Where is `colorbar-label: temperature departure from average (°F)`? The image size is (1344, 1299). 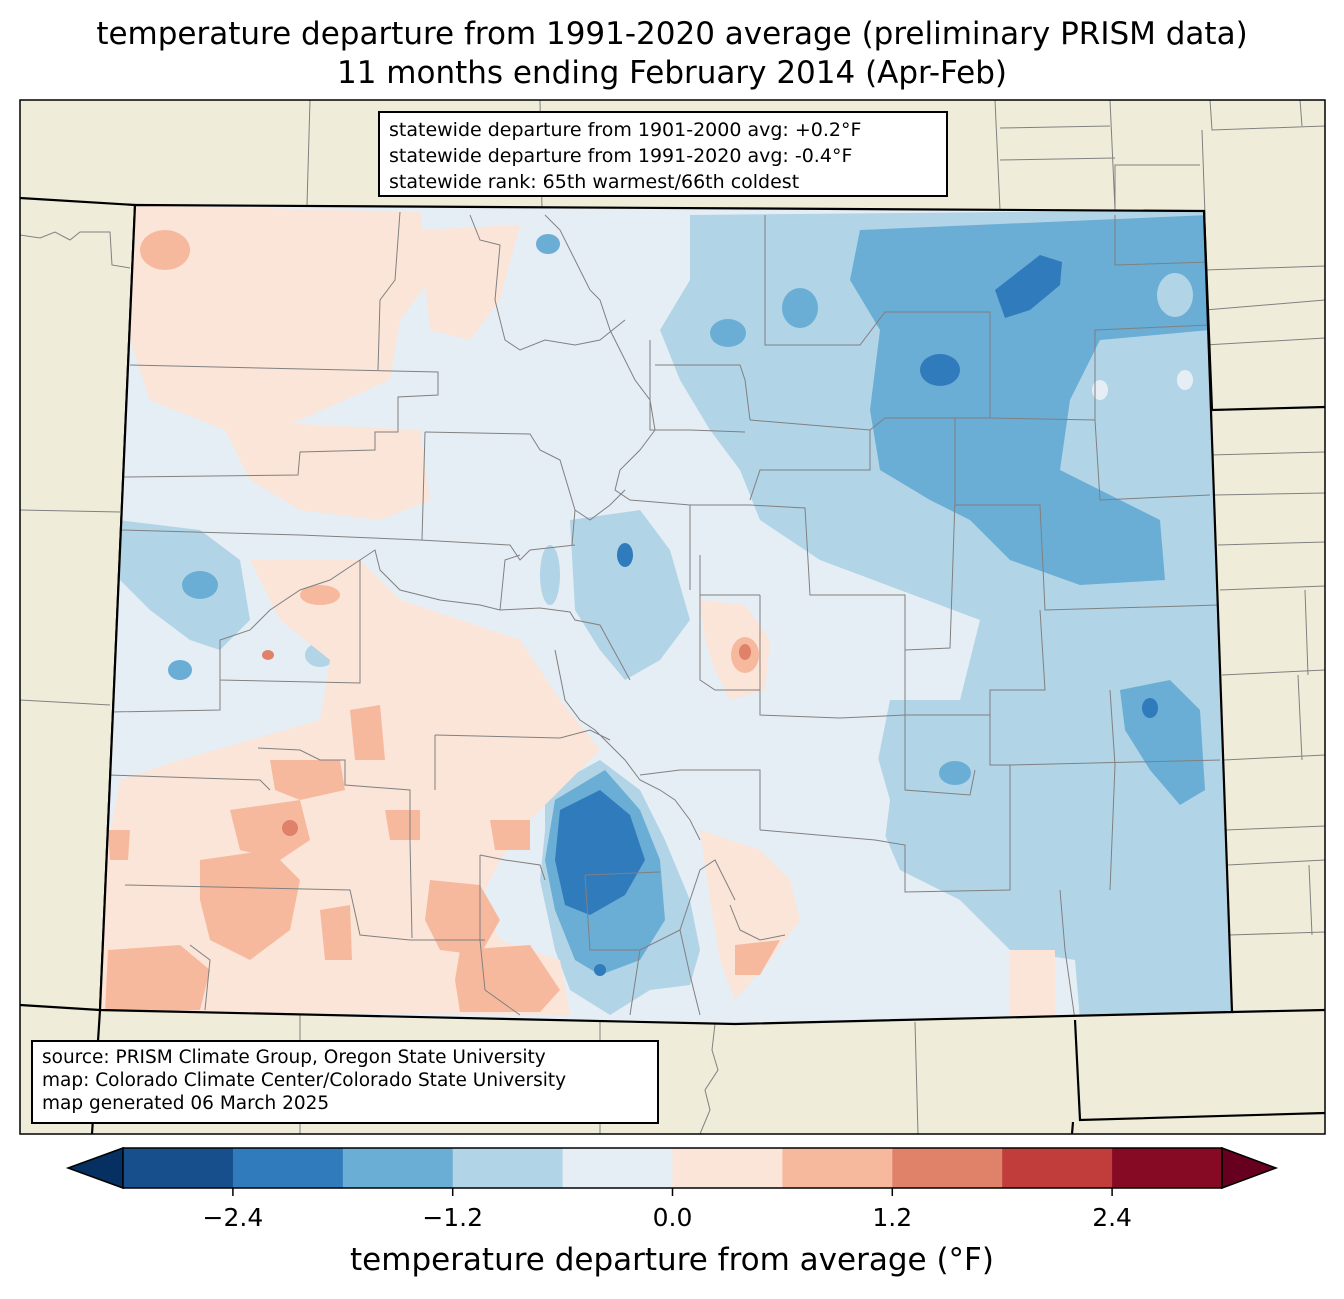
colorbar-label: temperature departure from average (°F) is located at coordinates (672, 1260).